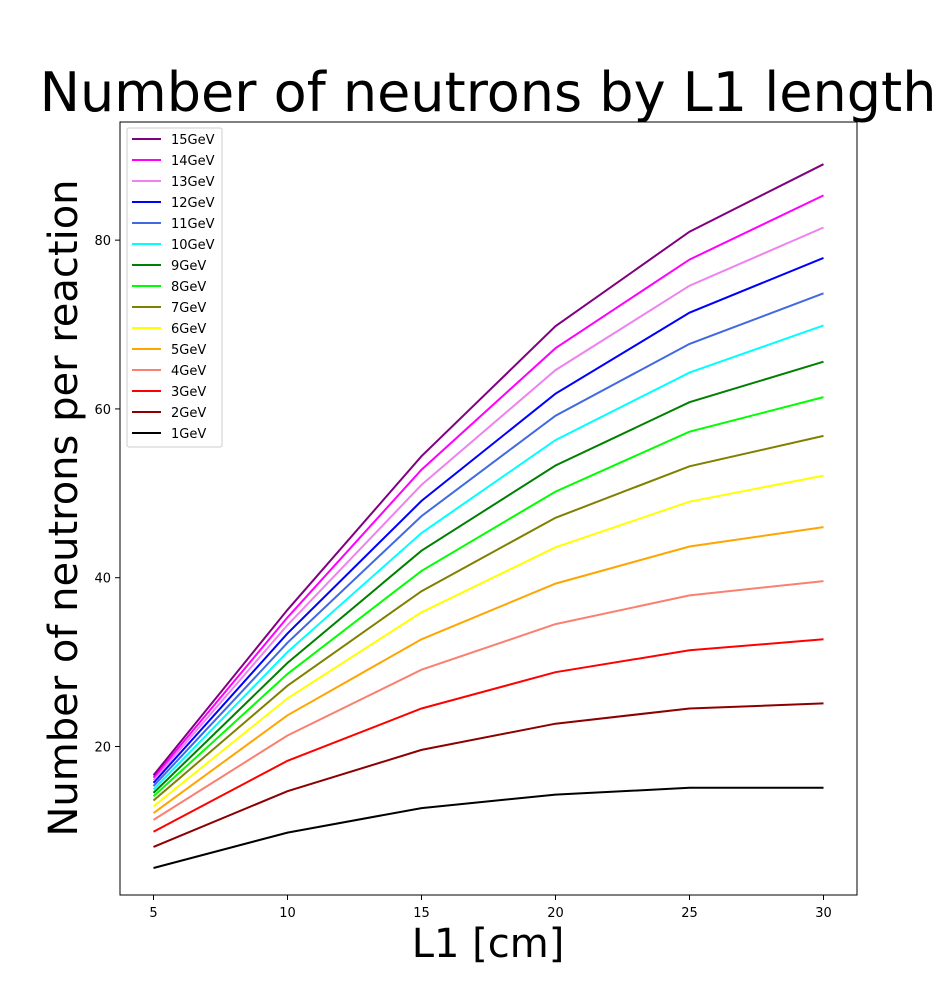  Describe the element at coordinates (421, 913) in the screenshot. I see `x-tick-label: 15` at that location.